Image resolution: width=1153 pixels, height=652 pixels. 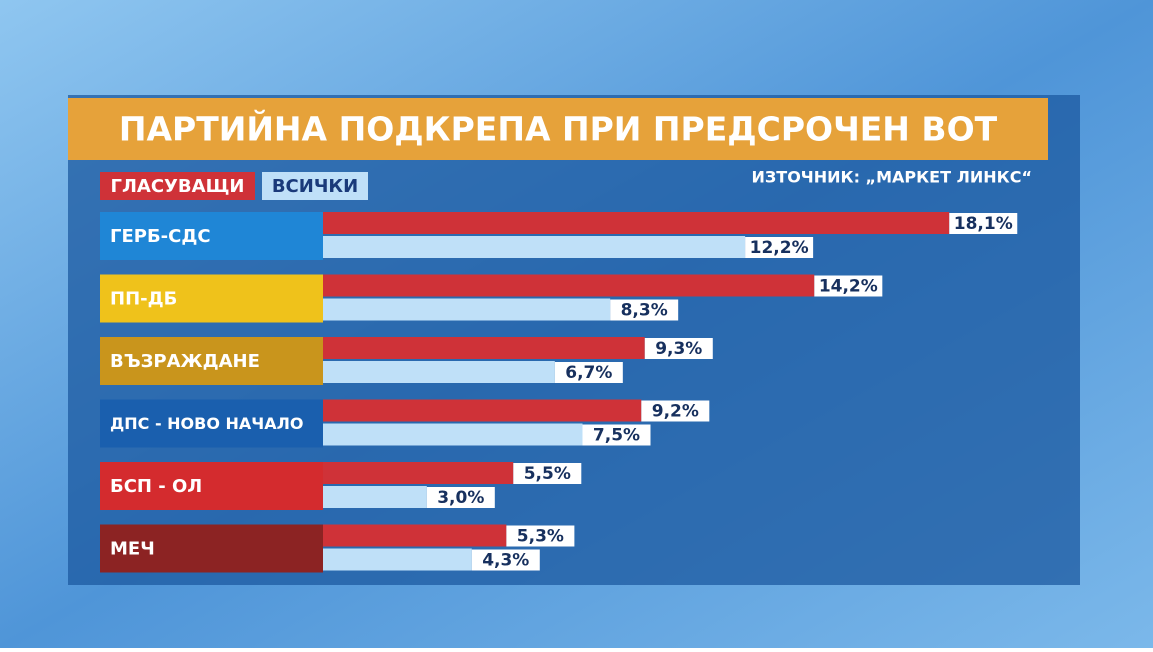 I want to click on value-label: 9,3%, so click(x=678, y=349).